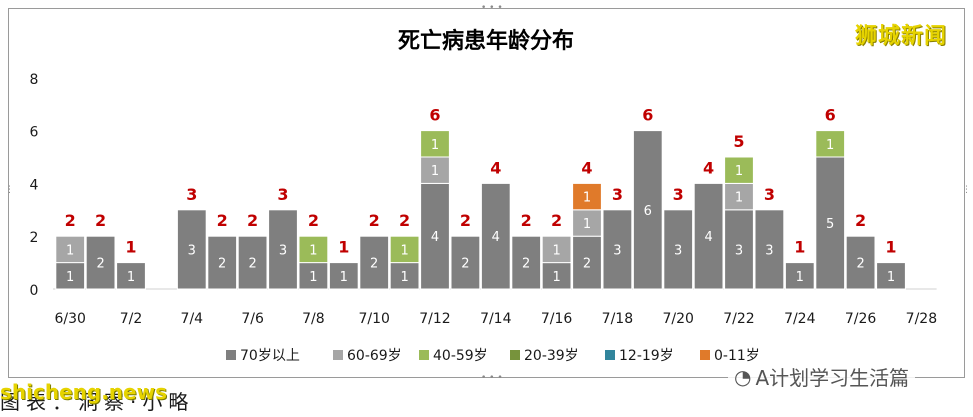 The height and width of the screenshot is (417, 973). What do you see at coordinates (861, 319) in the screenshot?
I see `x-tick-label: 7/26` at bounding box center [861, 319].